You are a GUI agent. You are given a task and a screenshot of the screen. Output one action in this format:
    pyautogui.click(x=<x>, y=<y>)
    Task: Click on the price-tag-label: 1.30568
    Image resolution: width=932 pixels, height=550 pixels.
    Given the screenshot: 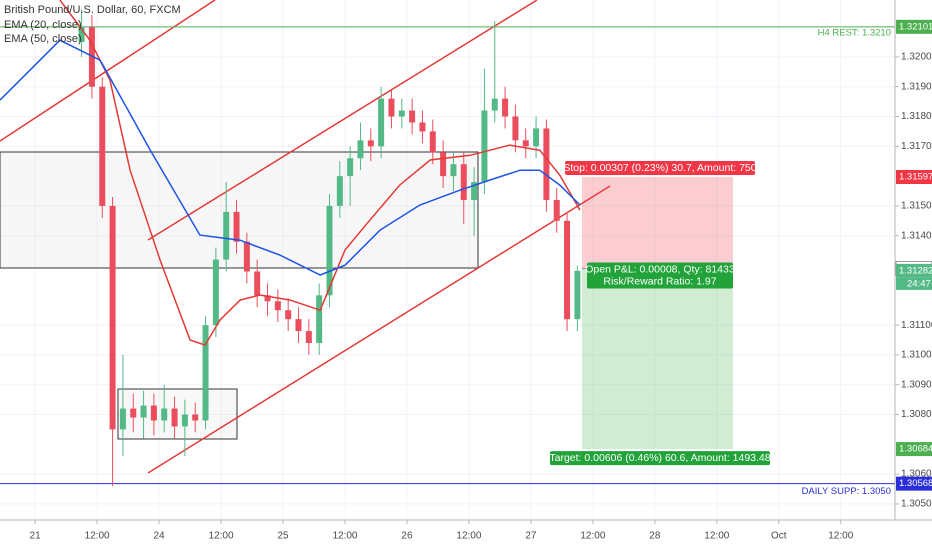 What is the action you would take?
    pyautogui.click(x=915, y=483)
    